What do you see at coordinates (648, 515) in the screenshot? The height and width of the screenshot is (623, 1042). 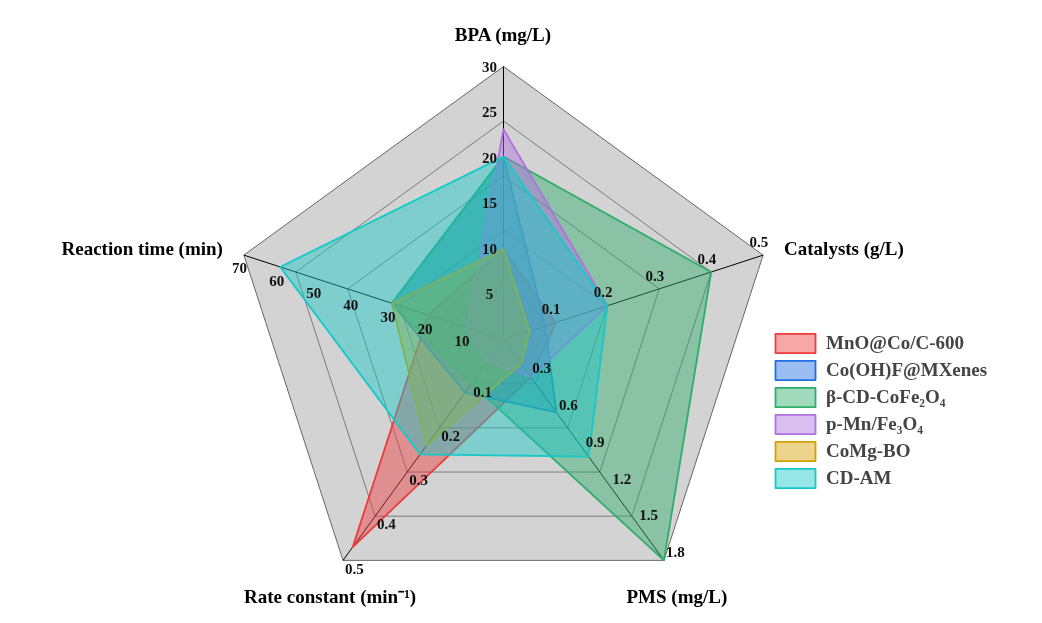 I see `text: 1.5` at bounding box center [648, 515].